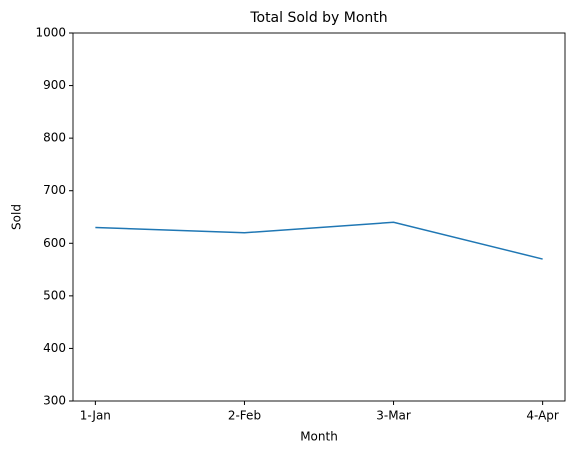 The width and height of the screenshot is (580, 455). I want to click on y-tick-label: 1000, so click(50, 33).